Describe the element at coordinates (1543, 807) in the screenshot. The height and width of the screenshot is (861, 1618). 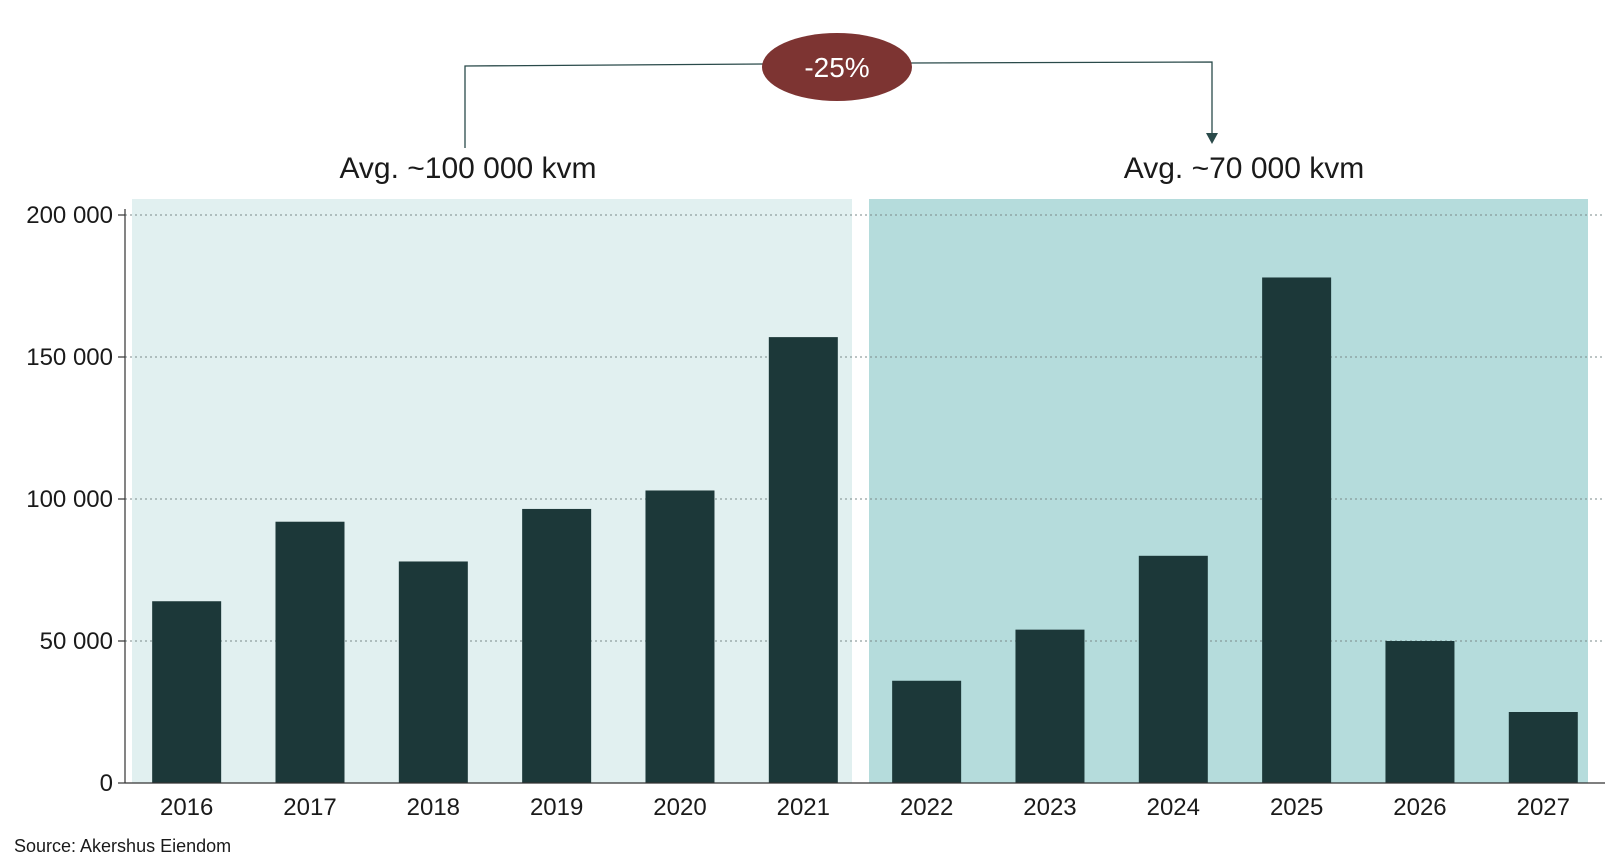
I see `x-tick-label: 2027` at that location.